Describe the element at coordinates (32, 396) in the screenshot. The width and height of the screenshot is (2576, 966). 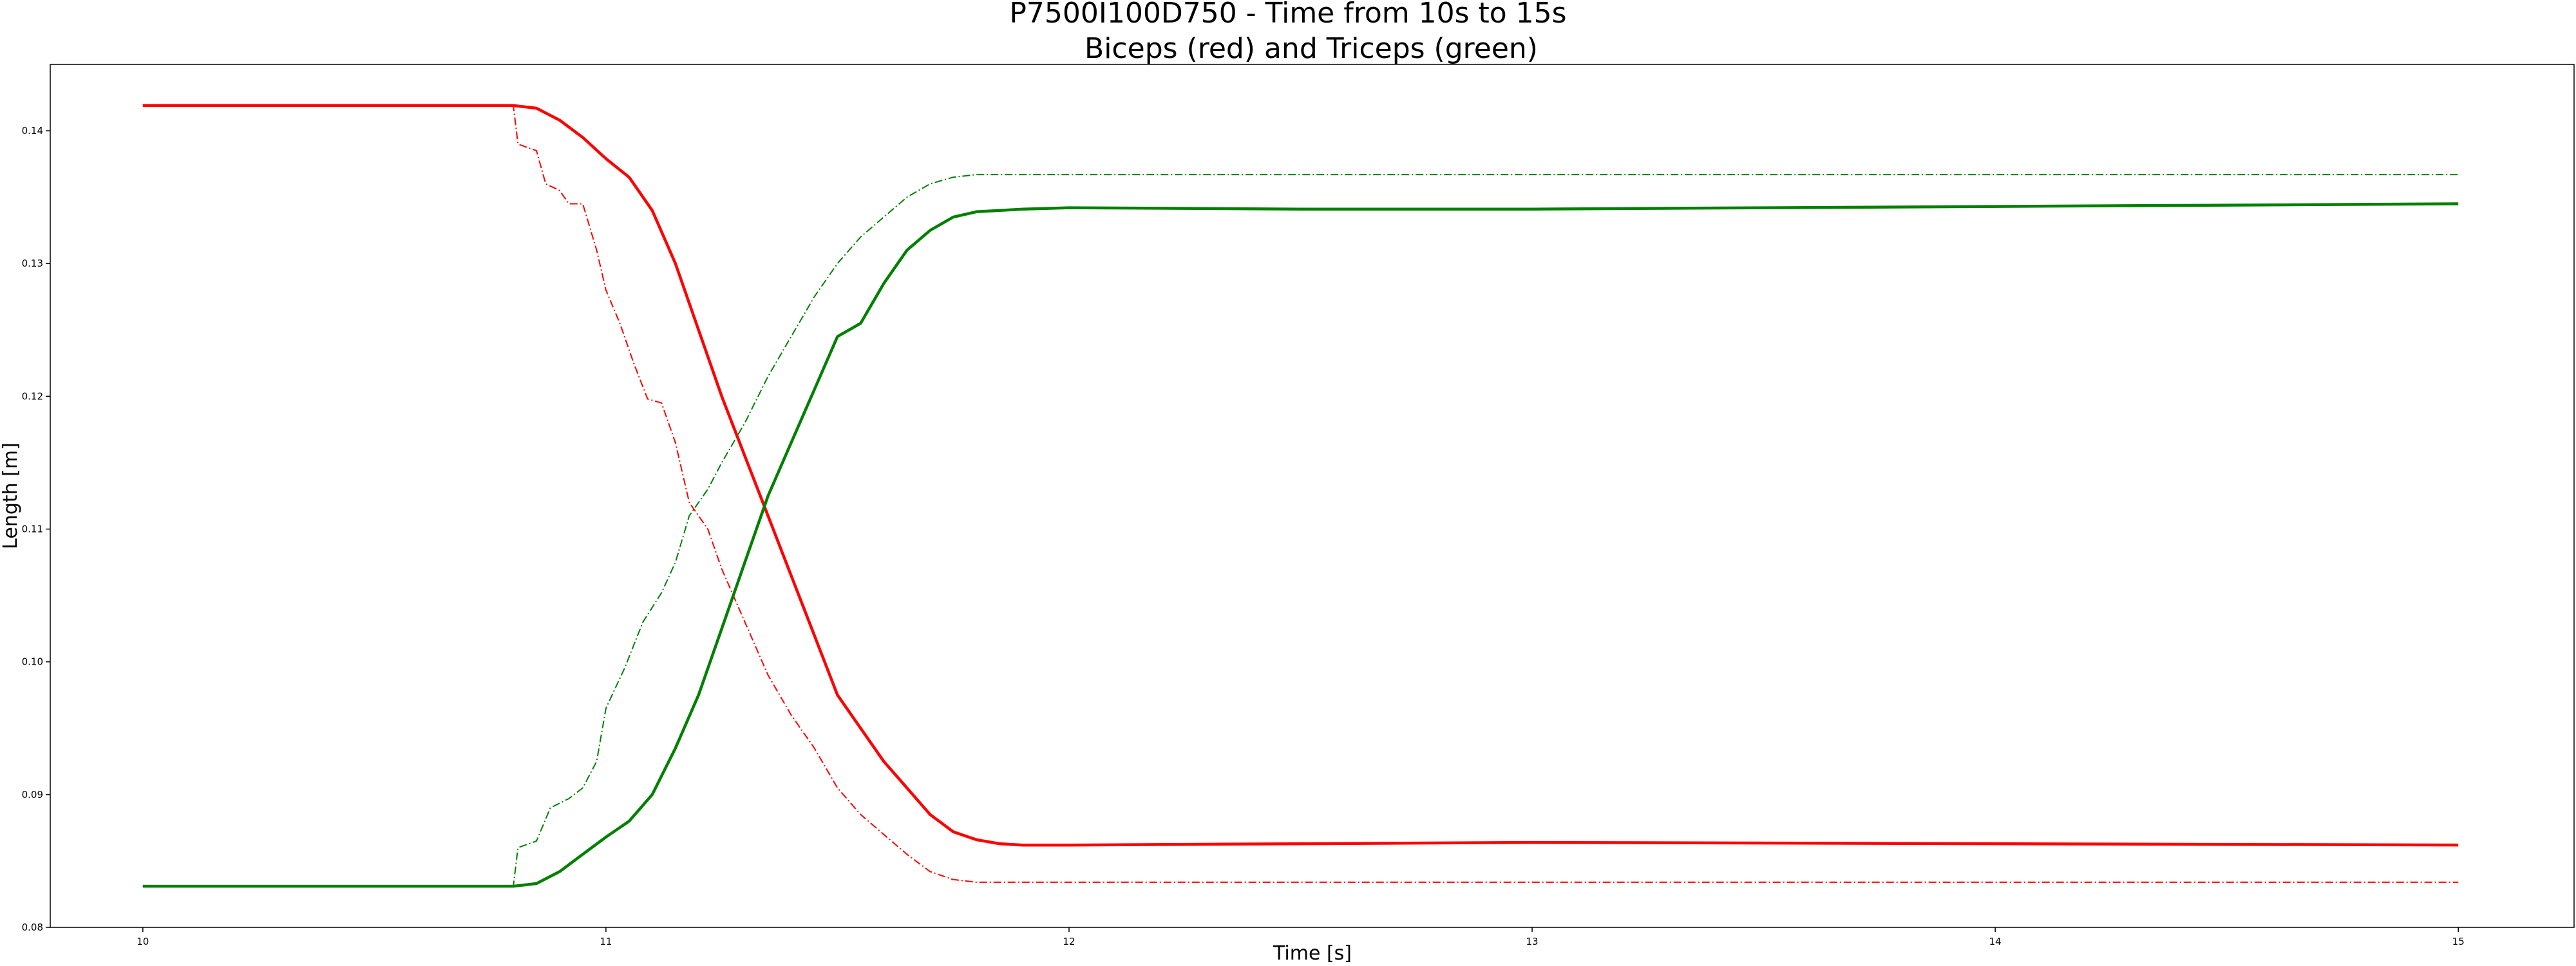
I see `y-tick-label: 0.12` at that location.